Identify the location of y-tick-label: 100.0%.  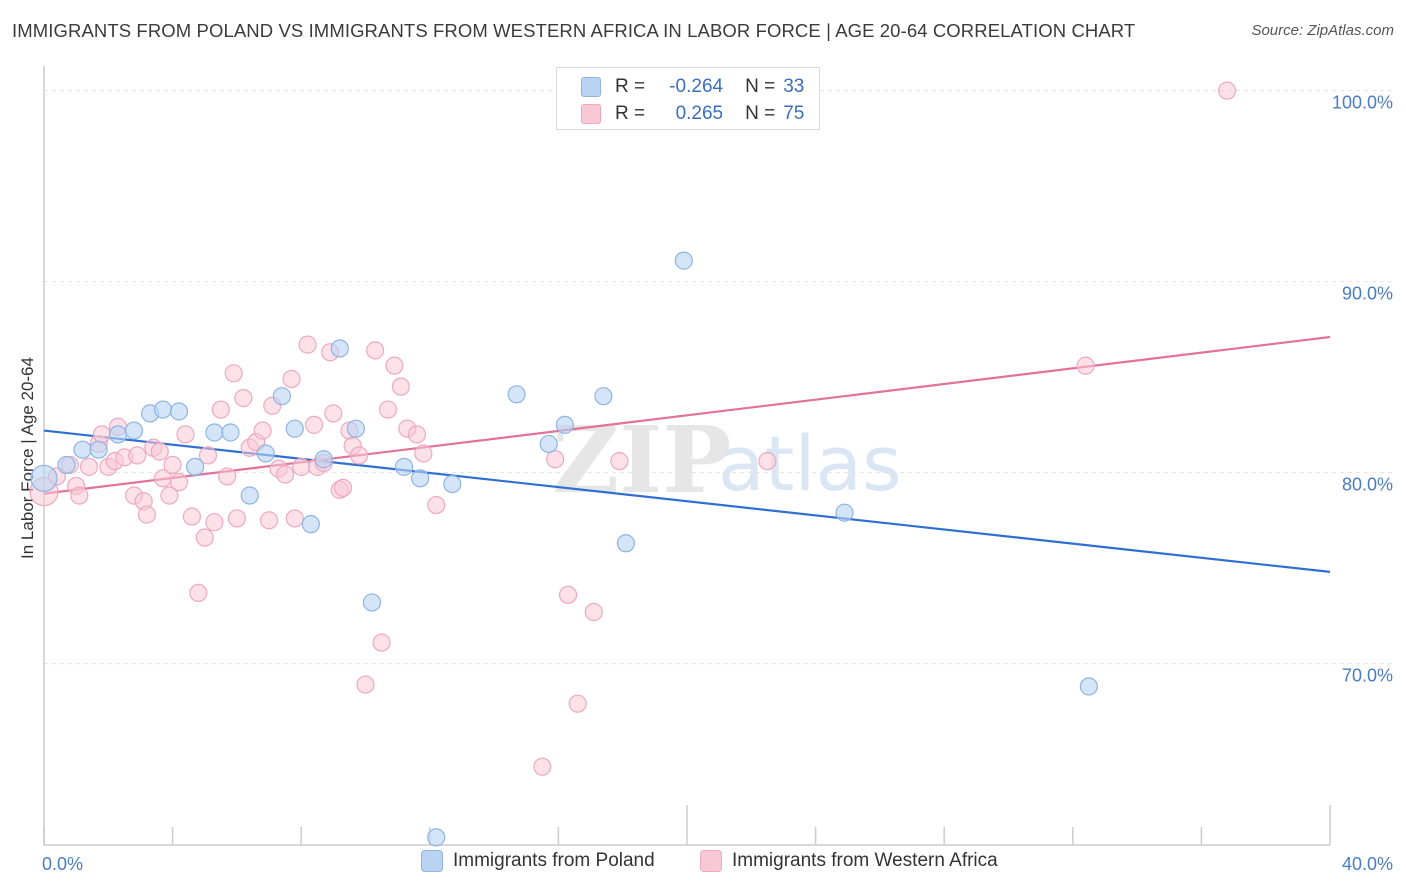
(1362, 103).